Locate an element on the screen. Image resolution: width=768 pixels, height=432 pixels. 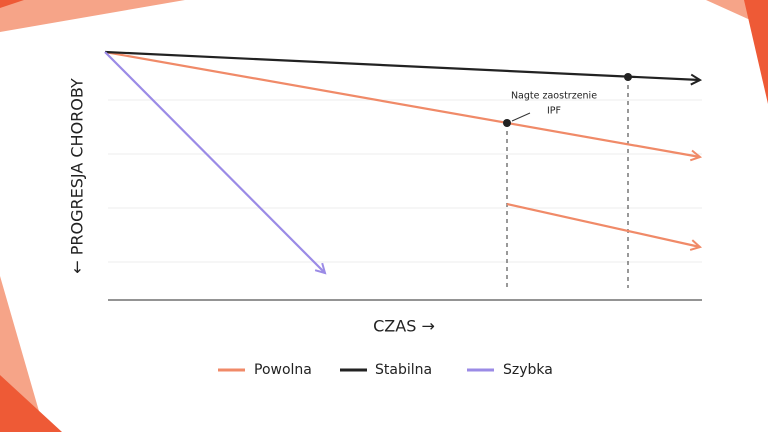
stable-line is located at coordinates (402, 65).